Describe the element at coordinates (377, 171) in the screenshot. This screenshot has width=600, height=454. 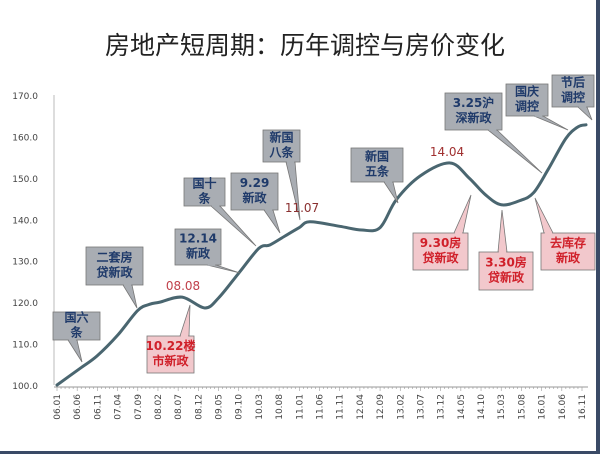
I see `callout-text: 五条` at that location.